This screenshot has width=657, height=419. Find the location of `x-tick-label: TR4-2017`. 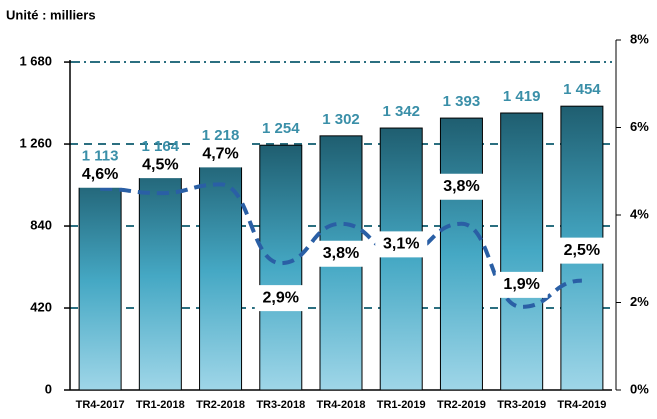

x-tick-label: TR4-2017 is located at coordinates (100, 405).